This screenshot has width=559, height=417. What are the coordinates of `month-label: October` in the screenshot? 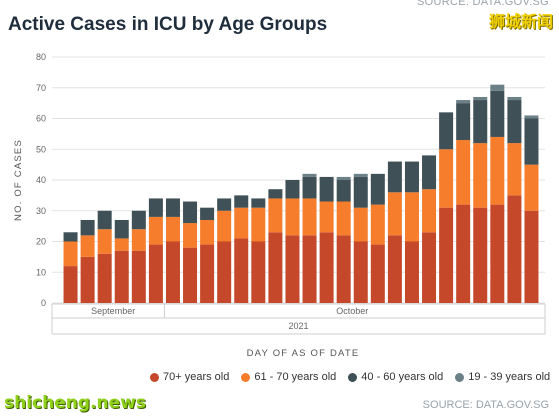 It's located at (352, 311).